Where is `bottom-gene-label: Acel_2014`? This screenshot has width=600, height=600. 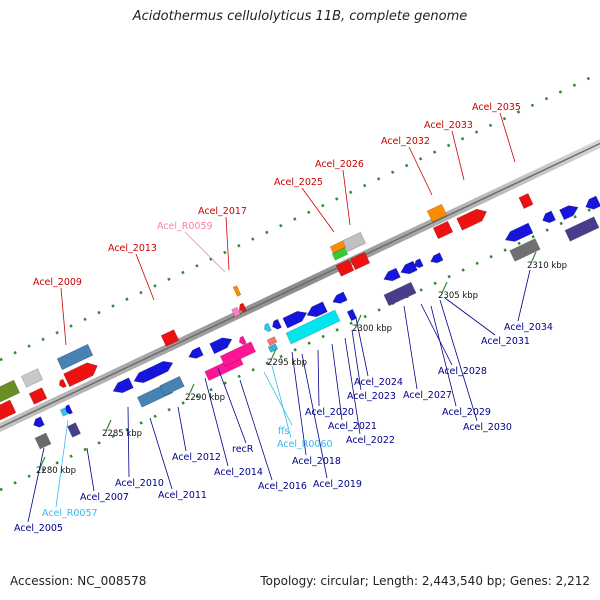 bottom-gene-label: Acel_2014 is located at coordinates (238, 472).